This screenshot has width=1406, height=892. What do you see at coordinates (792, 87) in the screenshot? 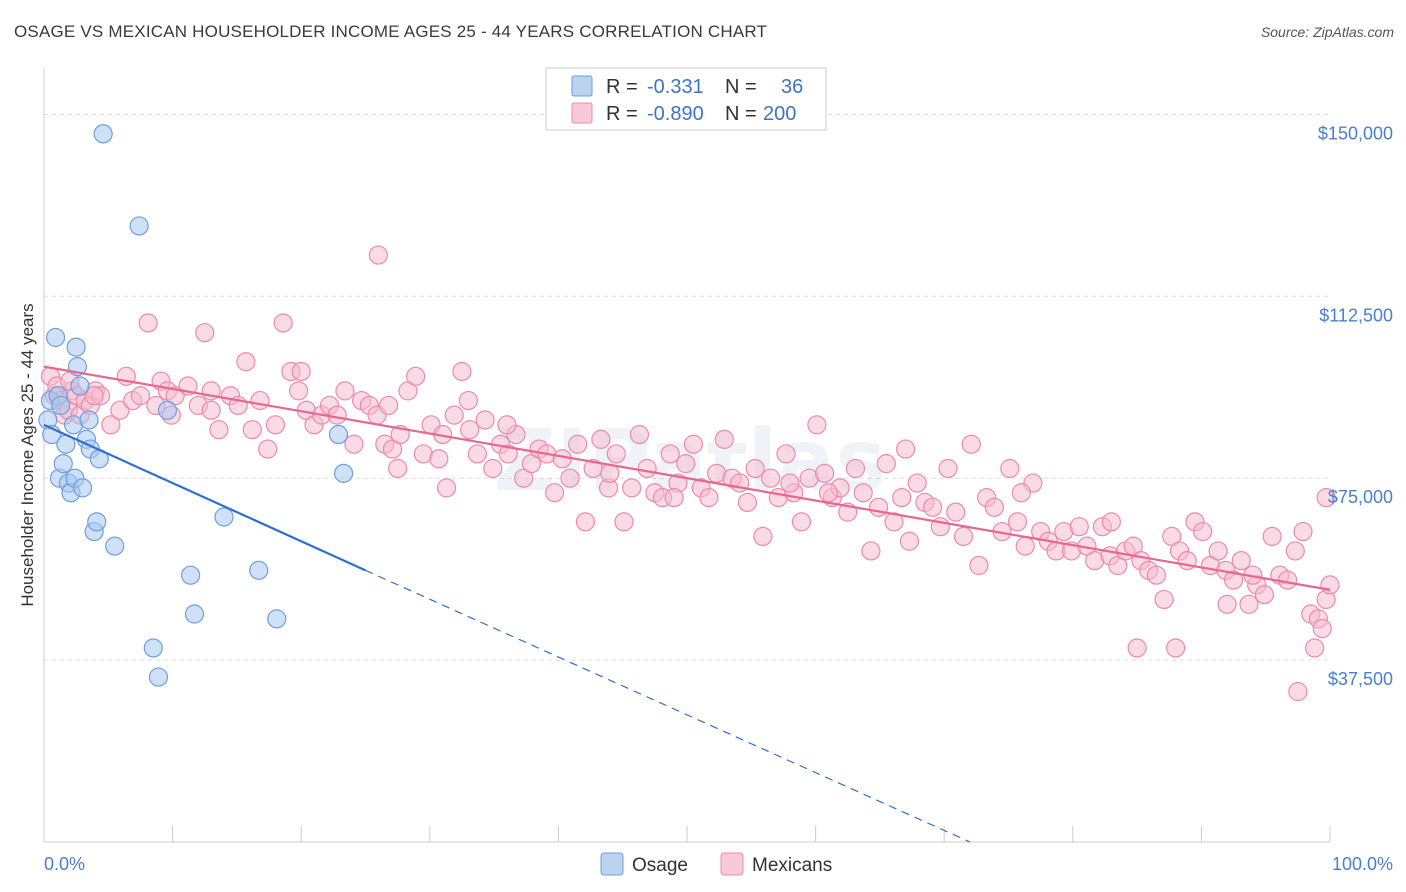
I see `osage-n-value: 36` at bounding box center [792, 87].